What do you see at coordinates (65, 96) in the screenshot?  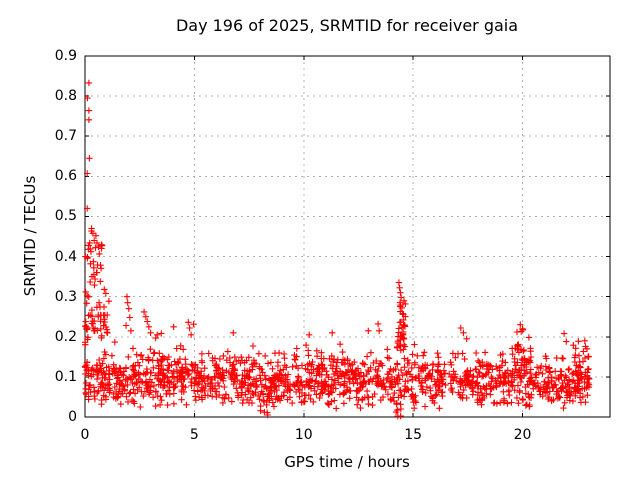 I see `y-tick-label: 0.8` at bounding box center [65, 96].